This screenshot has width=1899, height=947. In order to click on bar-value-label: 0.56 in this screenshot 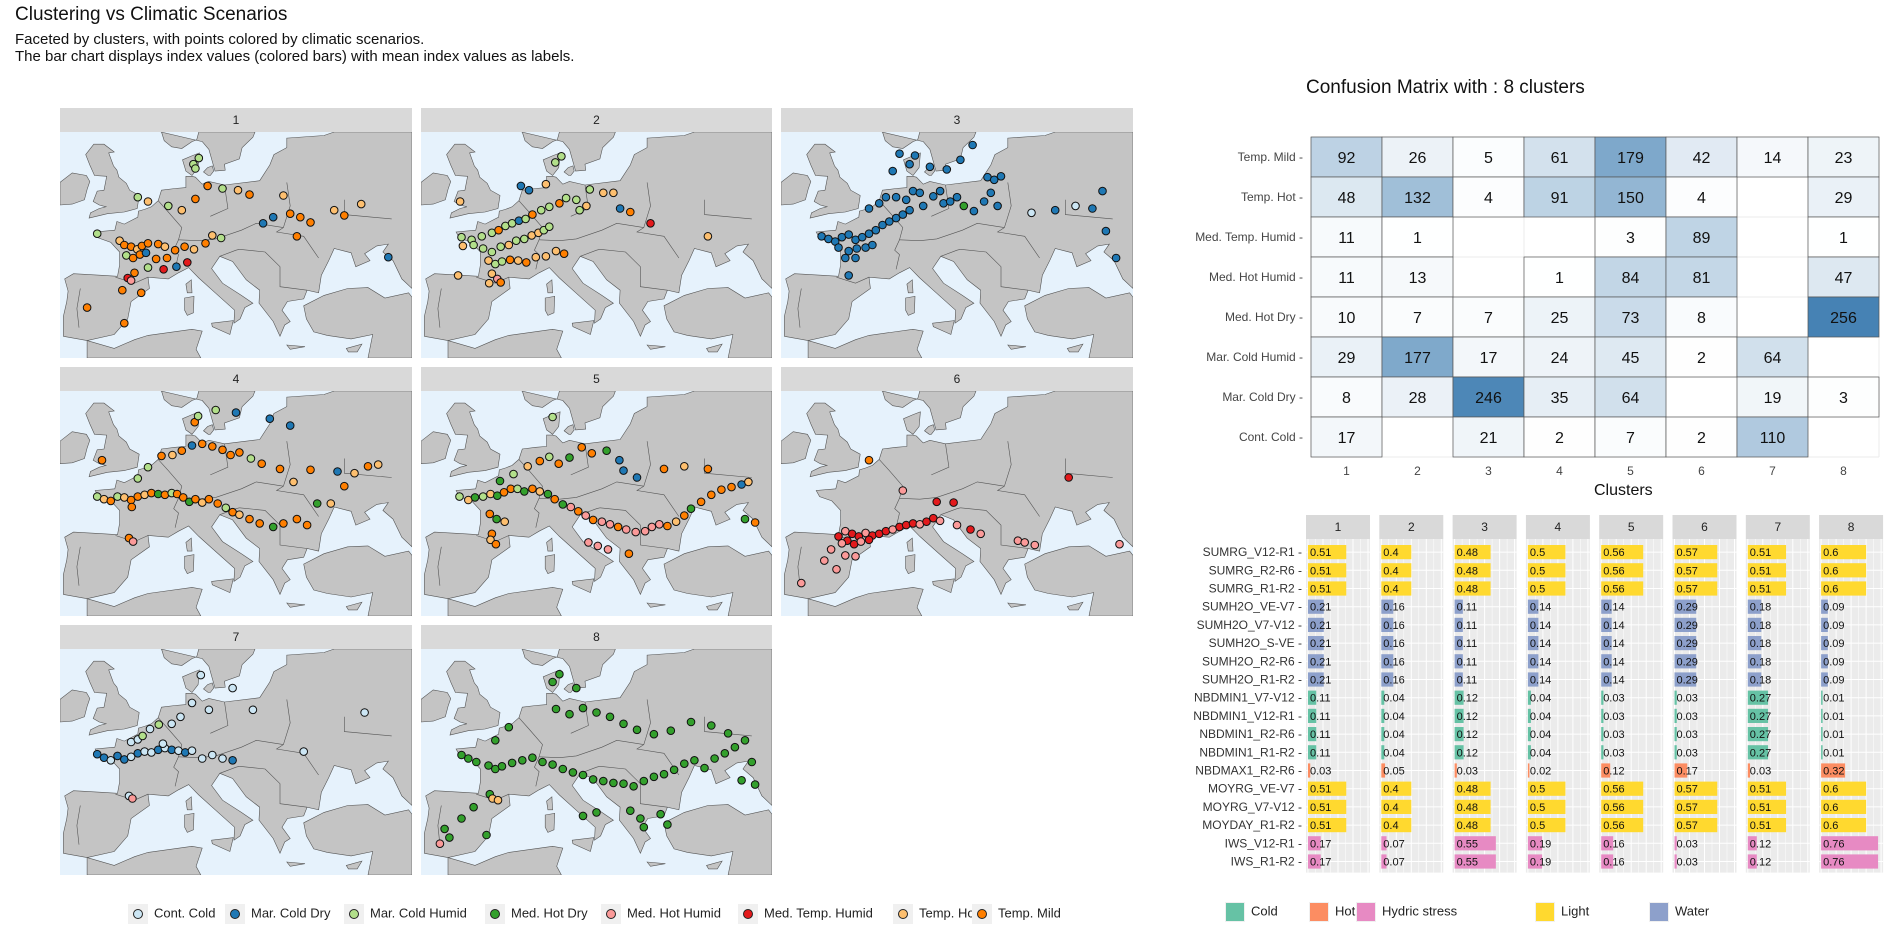, I will do `click(1613, 808)`.